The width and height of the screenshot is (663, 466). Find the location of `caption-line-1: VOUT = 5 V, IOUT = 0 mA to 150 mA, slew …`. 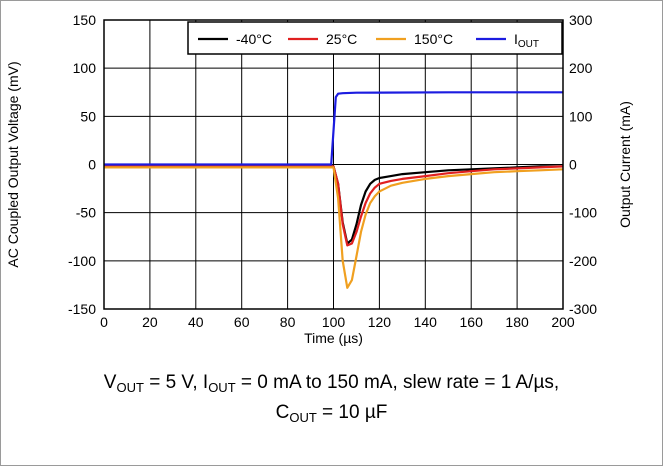

caption-line-1: VOUT = 5 V, IOUT = 0 mA to 150 mA, slew … is located at coordinates (331, 383).